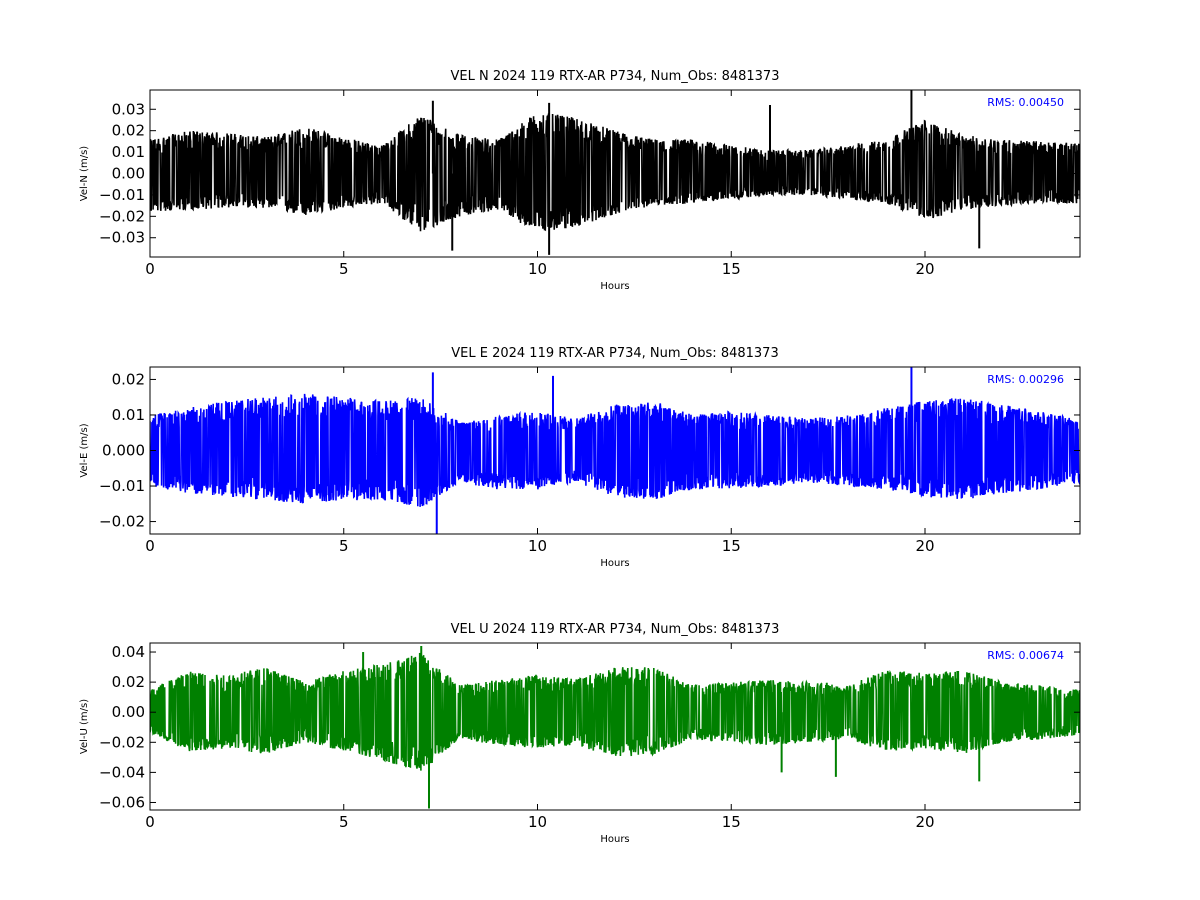  What do you see at coordinates (128, 109) in the screenshot?
I see `y-tick-label: 0.03` at bounding box center [128, 109].